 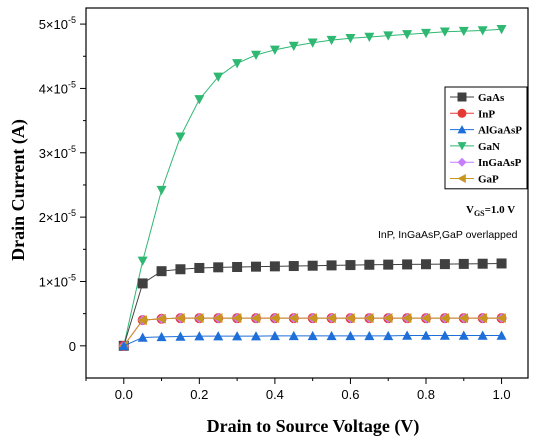 What do you see at coordinates (18, 190) in the screenshot?
I see `y-axis-title: Drain Current (A)` at bounding box center [18, 190].